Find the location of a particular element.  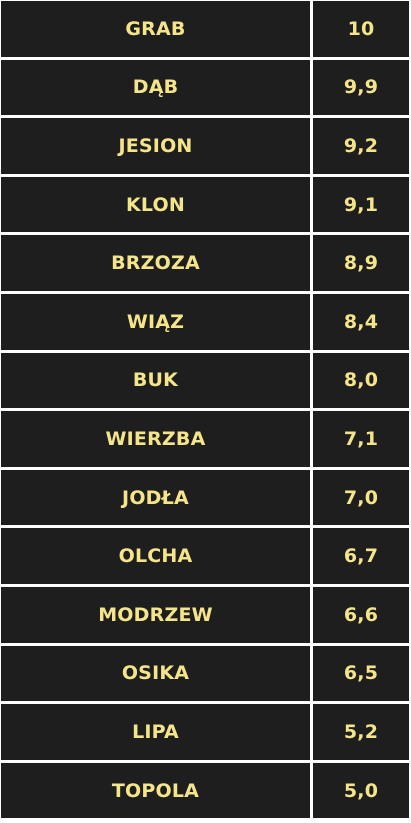

wood-name-cell: BRZOZA is located at coordinates (155, 263).